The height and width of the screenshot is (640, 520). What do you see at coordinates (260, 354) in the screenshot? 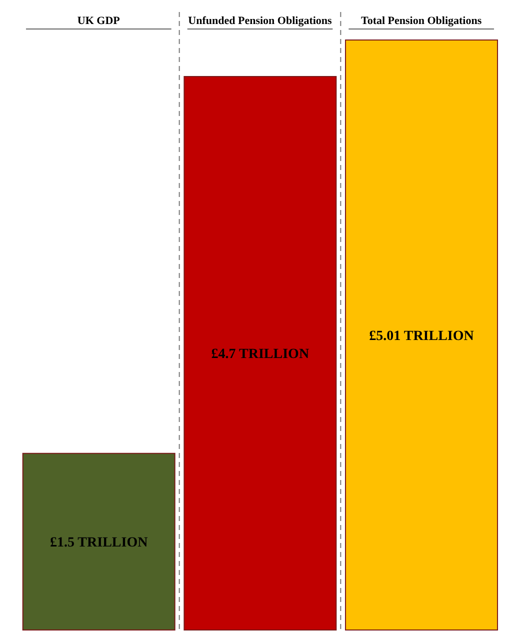
I see `data-label: £4.7 TRILLION` at bounding box center [260, 354].